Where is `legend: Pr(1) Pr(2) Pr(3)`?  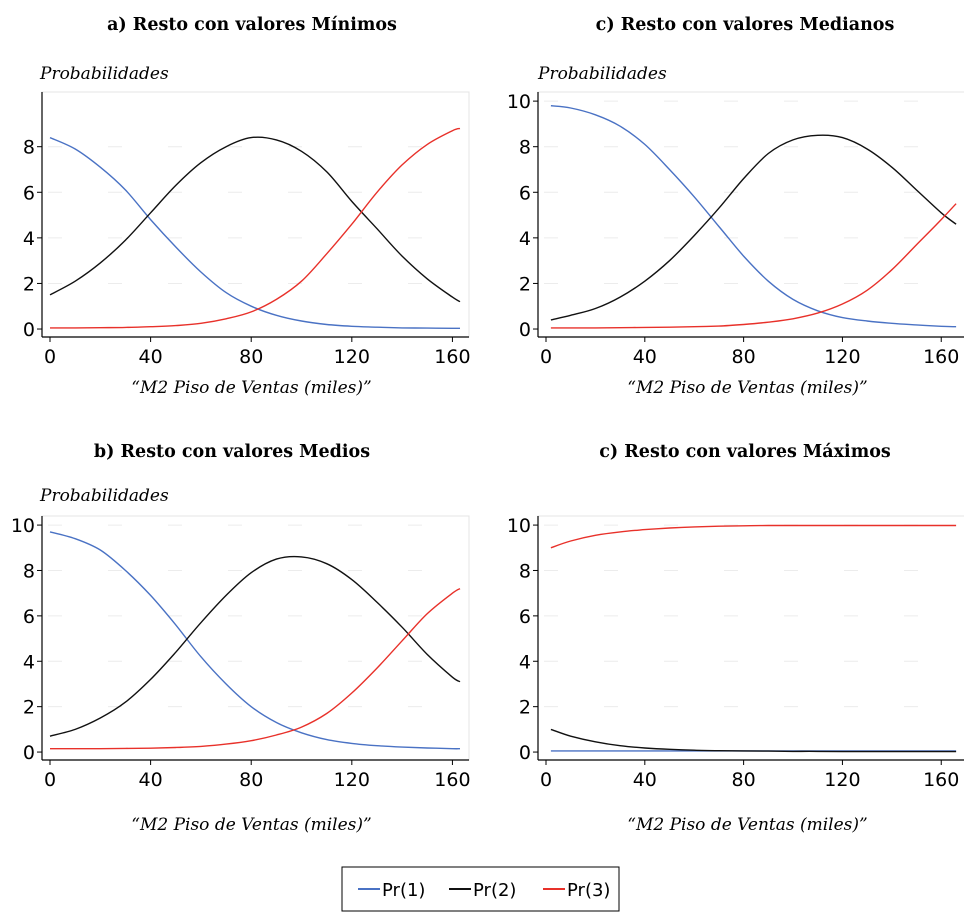
legend: Pr(1) Pr(2) Pr(3) is located at coordinates (480, 889).